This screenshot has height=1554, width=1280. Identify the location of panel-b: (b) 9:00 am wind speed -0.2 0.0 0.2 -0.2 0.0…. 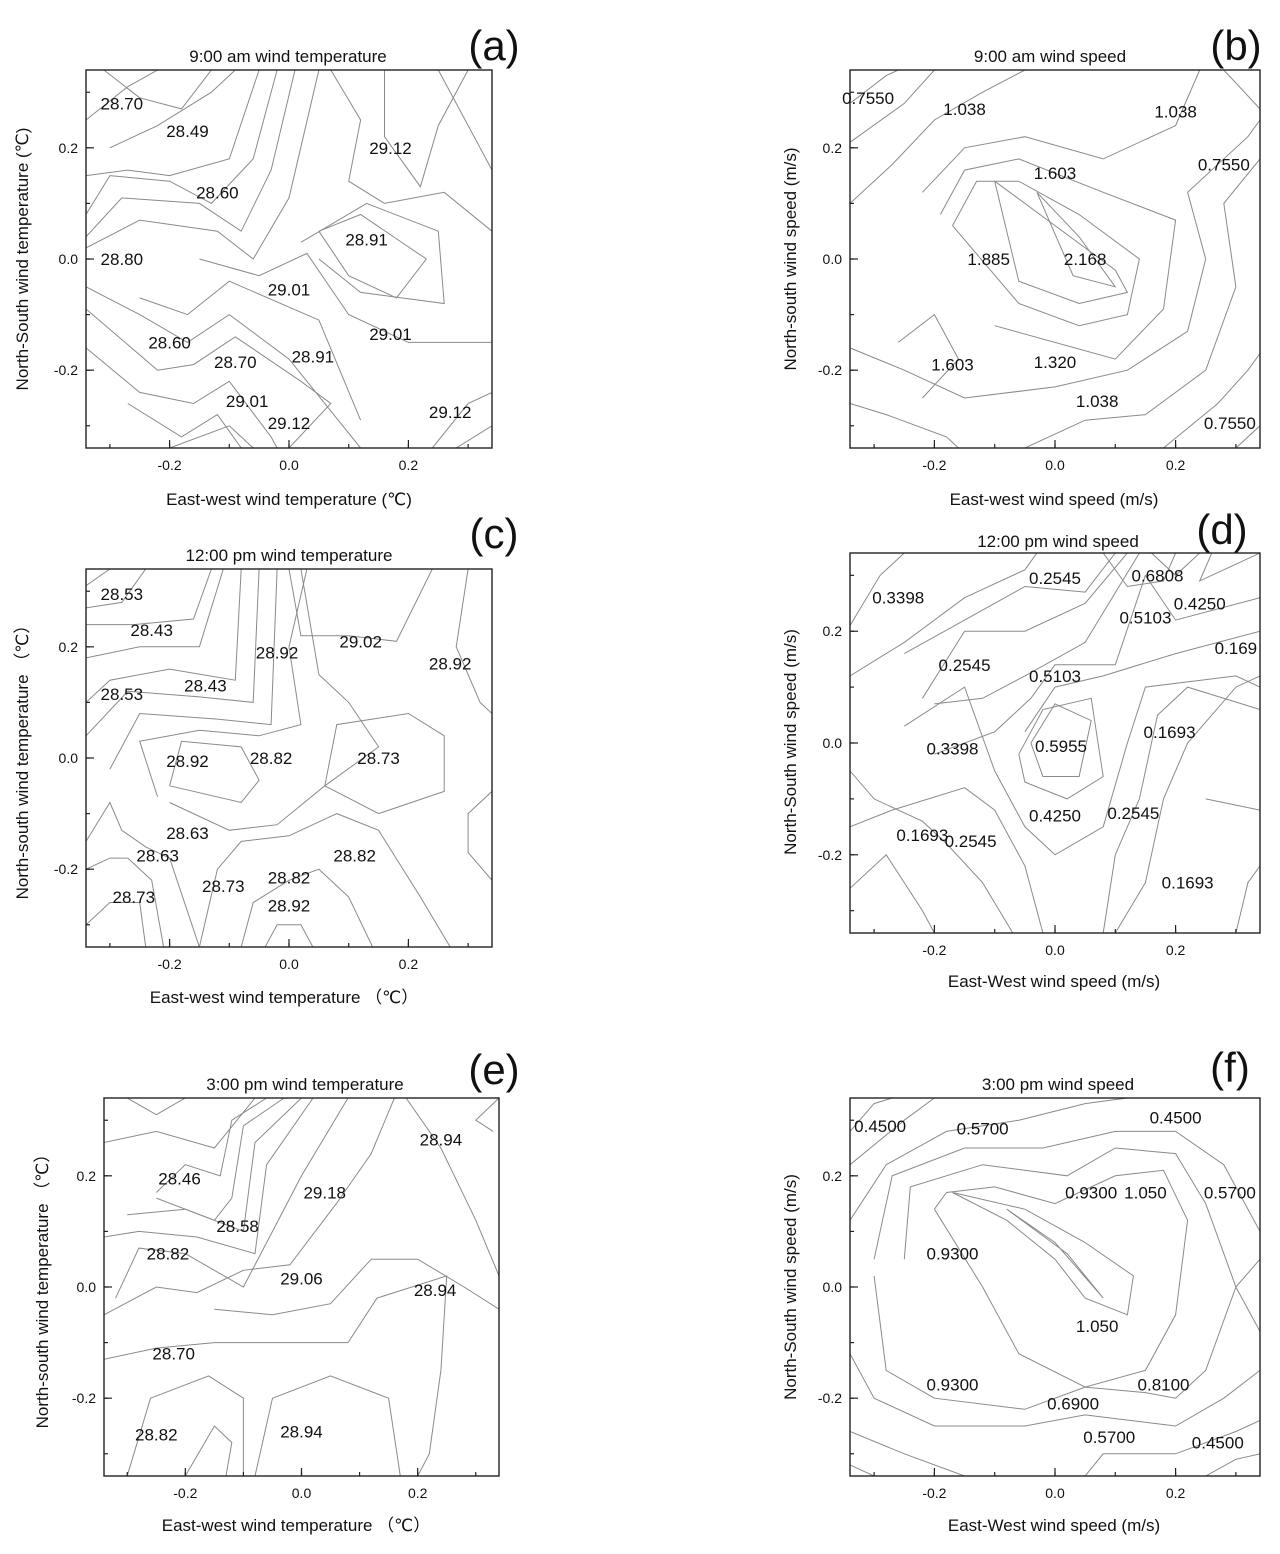
(1021, 265).